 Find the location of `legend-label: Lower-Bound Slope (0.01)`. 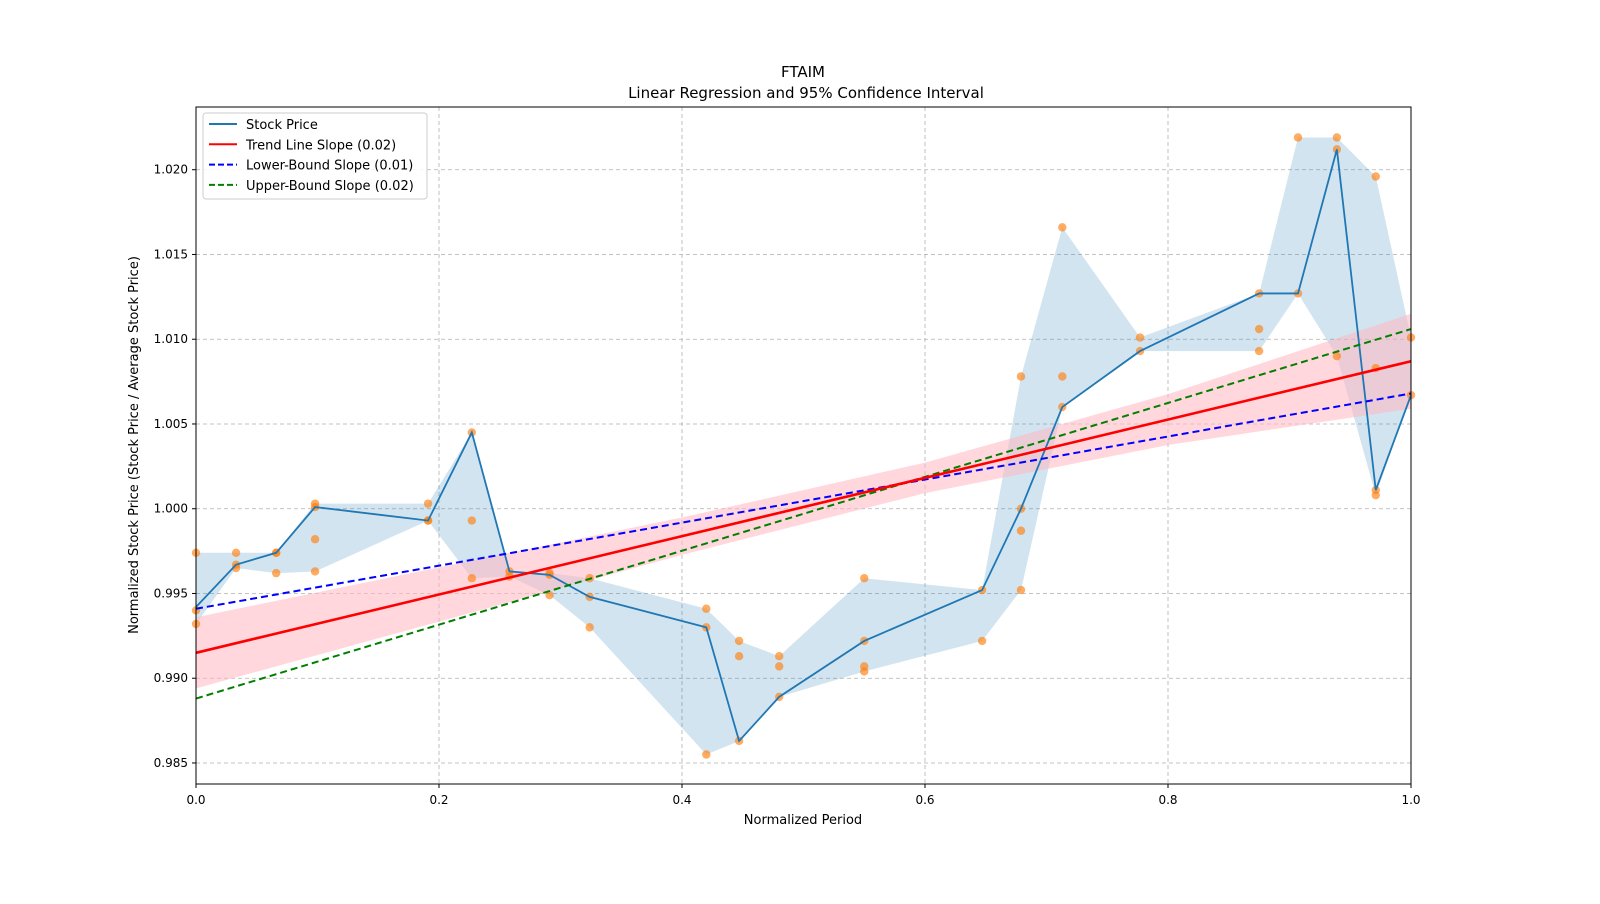

legend-label: Lower-Bound Slope (0.01) is located at coordinates (329, 166).